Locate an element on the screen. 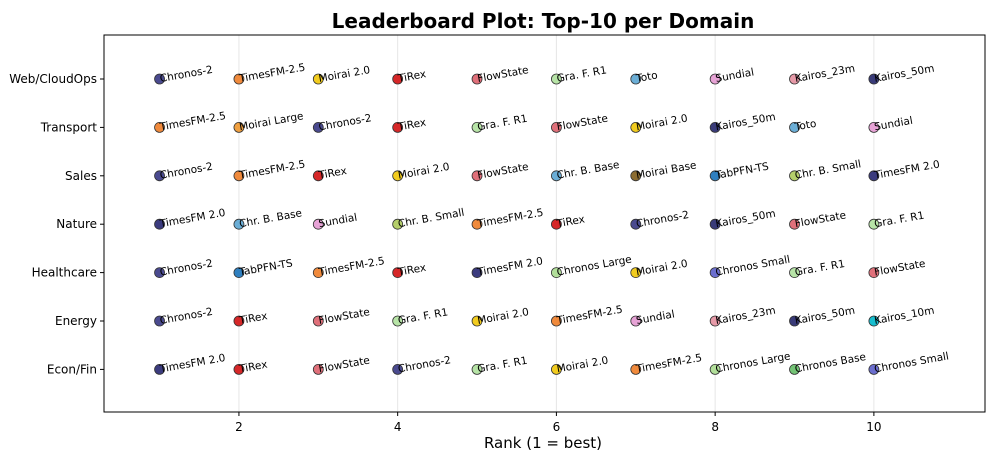 The height and width of the screenshot is (465, 996). point-label: Chr. B. Base is located at coordinates (588, 170).